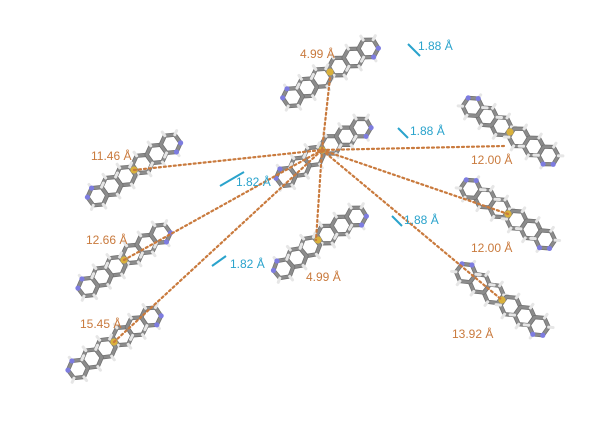 The image size is (605, 429). I want to click on hbond-label-1-82-lower: 1.82 Å, so click(247, 263).